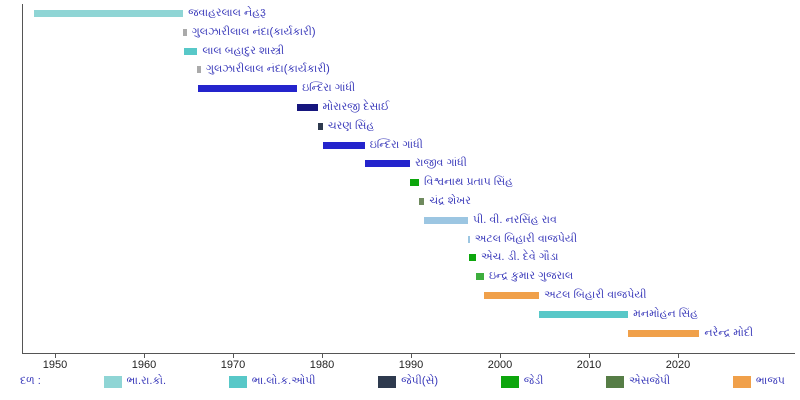 Image resolution: width=800 pixels, height=400 pixels. What do you see at coordinates (144, 365) in the screenshot?
I see `x-tick-label: 1960` at bounding box center [144, 365].